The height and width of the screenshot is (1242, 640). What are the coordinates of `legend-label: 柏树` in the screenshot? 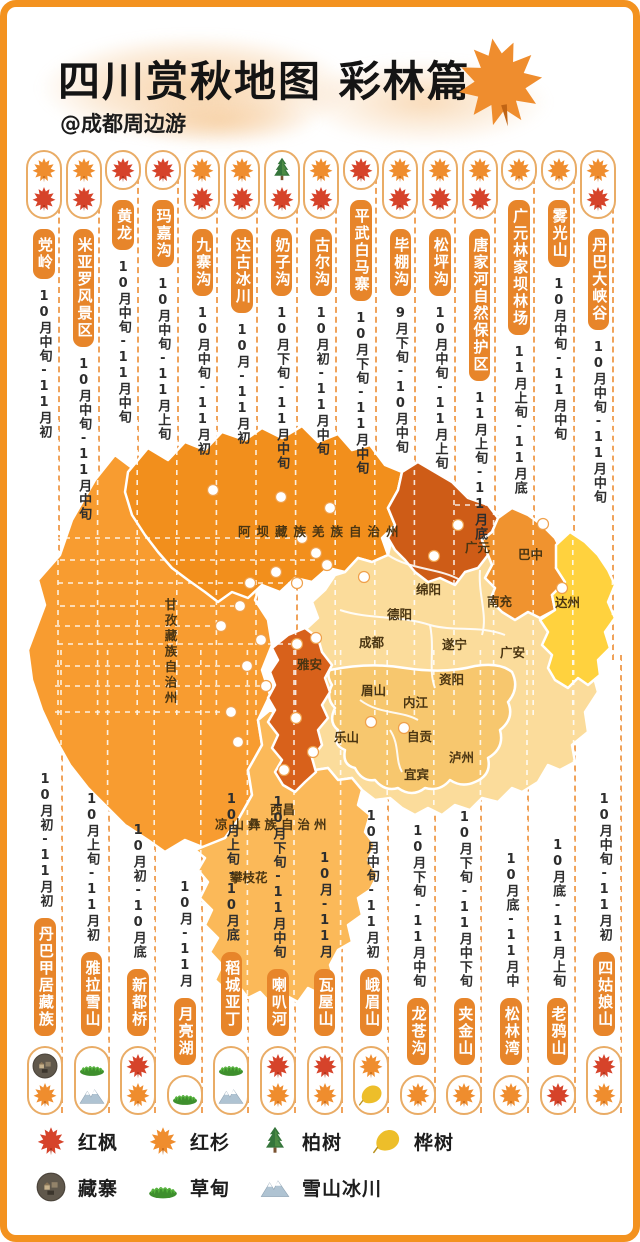 It's located at (322, 1142).